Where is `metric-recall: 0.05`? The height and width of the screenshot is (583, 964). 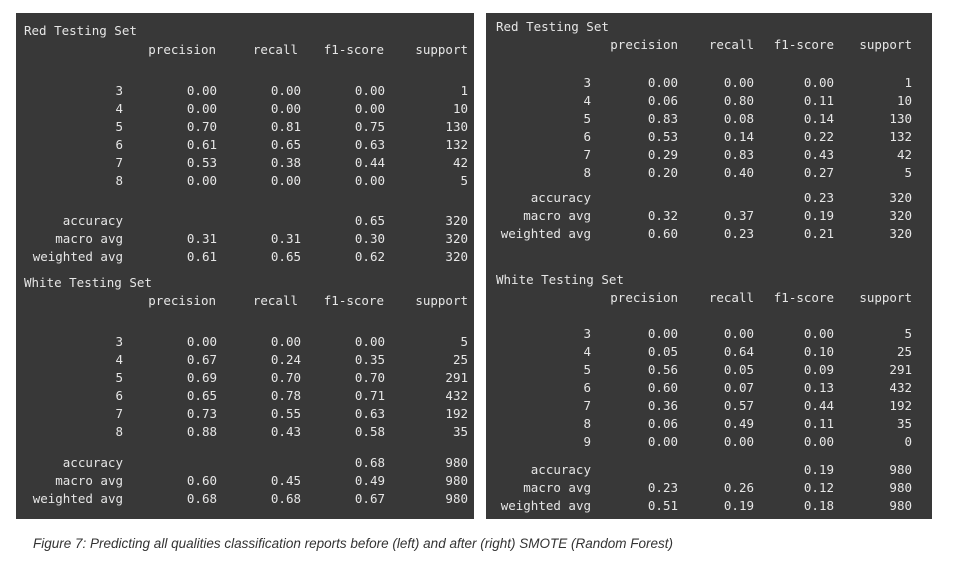 metric-recall: 0.05 is located at coordinates (738, 369).